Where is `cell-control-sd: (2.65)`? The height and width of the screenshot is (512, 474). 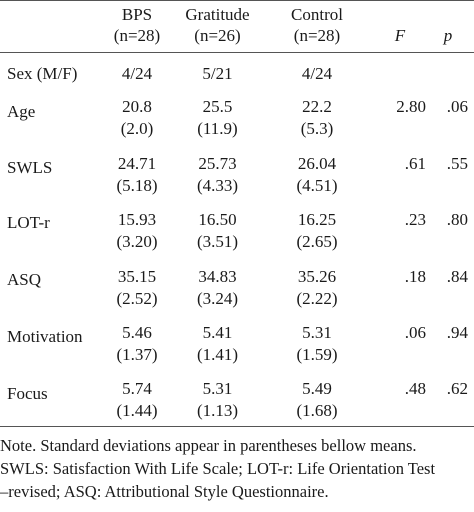 cell-control-sd: (2.65) is located at coordinates (317, 241).